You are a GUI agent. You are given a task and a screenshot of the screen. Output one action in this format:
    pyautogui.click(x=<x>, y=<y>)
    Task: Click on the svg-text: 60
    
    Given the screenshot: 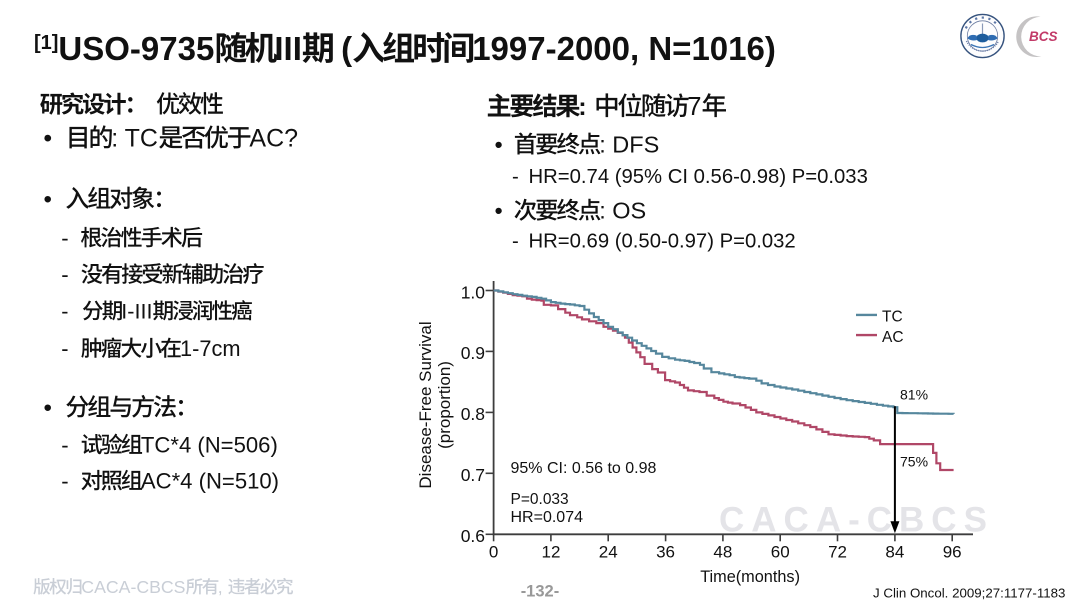 What is the action you would take?
    pyautogui.click(x=780, y=552)
    